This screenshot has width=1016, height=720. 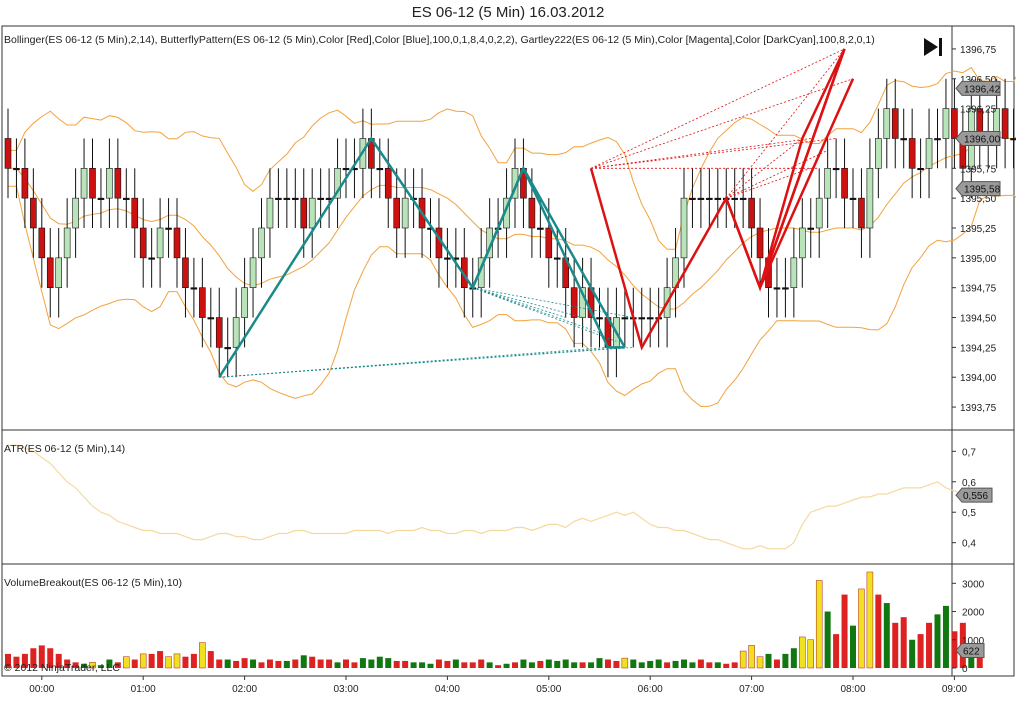 What do you see at coordinates (978, 259) in the screenshot?
I see `price-tick-label: 1395,00` at bounding box center [978, 259].